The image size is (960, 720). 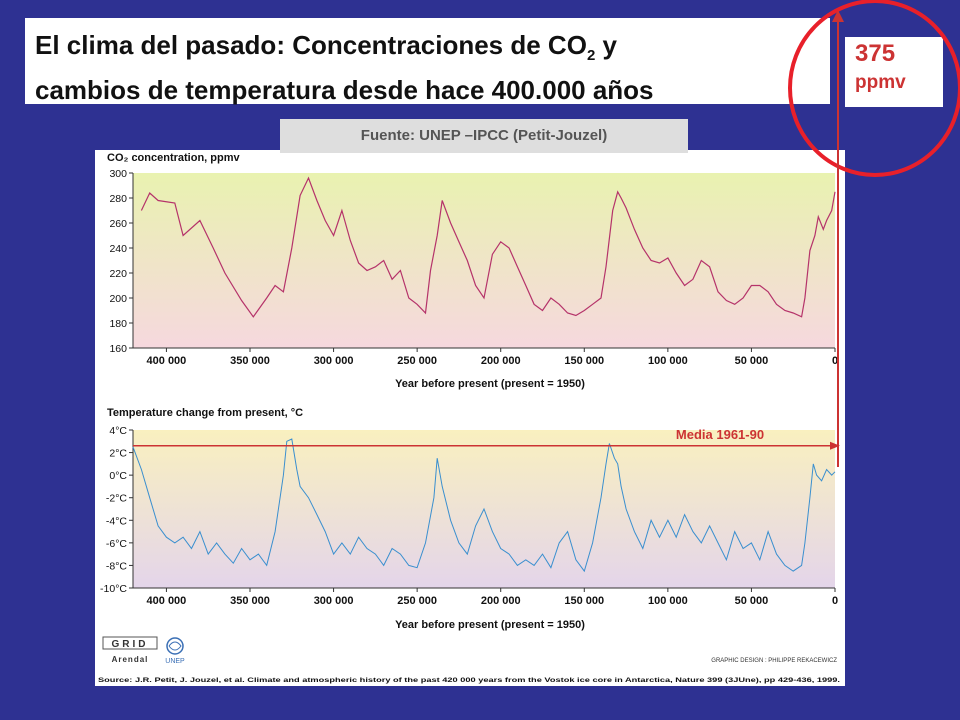 What do you see at coordinates (130, 659) in the screenshot?
I see `arendal-logo-text: Arendal` at bounding box center [130, 659].